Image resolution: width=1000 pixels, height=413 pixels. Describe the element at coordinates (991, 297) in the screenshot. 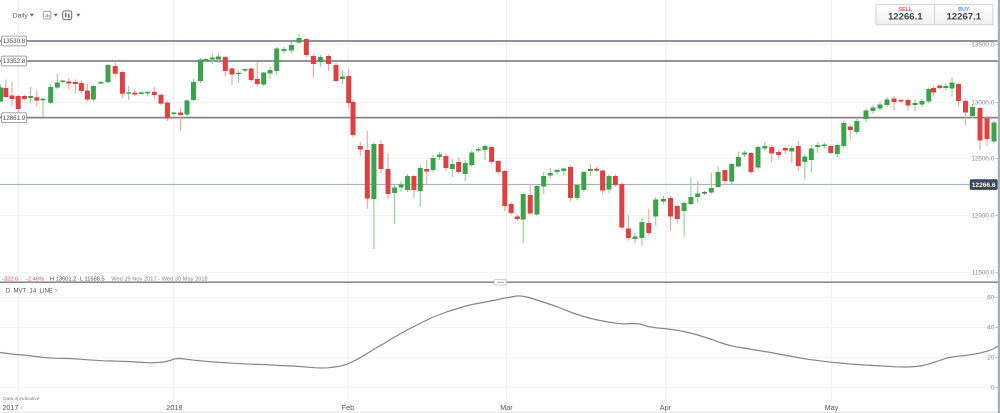

I see `svg-text: 60` at that location.